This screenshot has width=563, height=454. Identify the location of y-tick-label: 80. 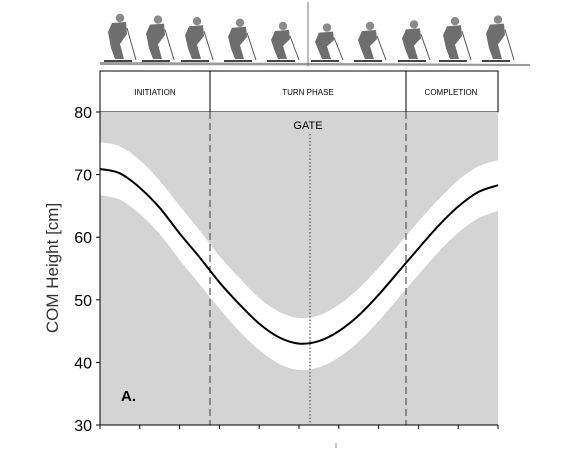
(83, 113).